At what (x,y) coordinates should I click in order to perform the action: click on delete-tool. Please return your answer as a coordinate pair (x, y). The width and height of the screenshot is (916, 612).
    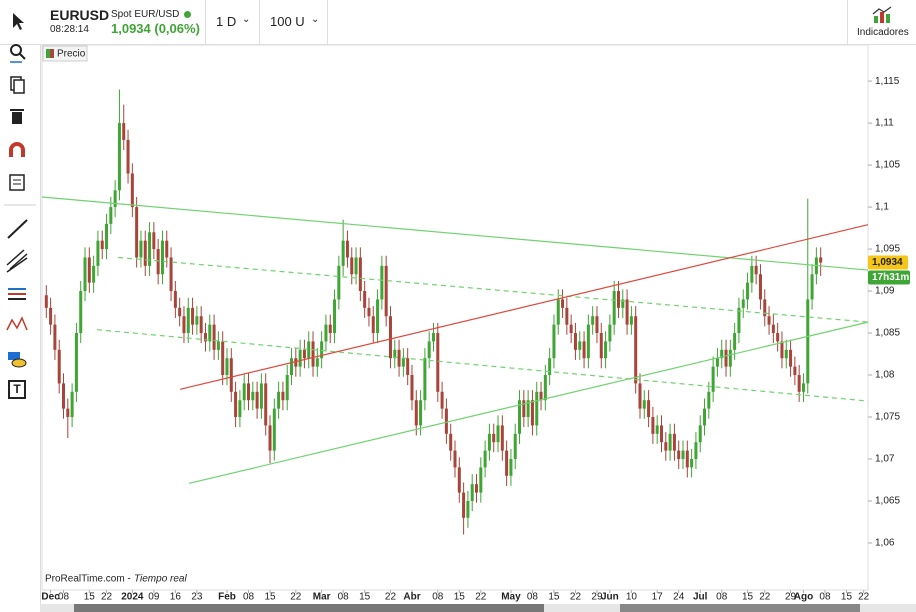
    Looking at the image, I should click on (17, 118).